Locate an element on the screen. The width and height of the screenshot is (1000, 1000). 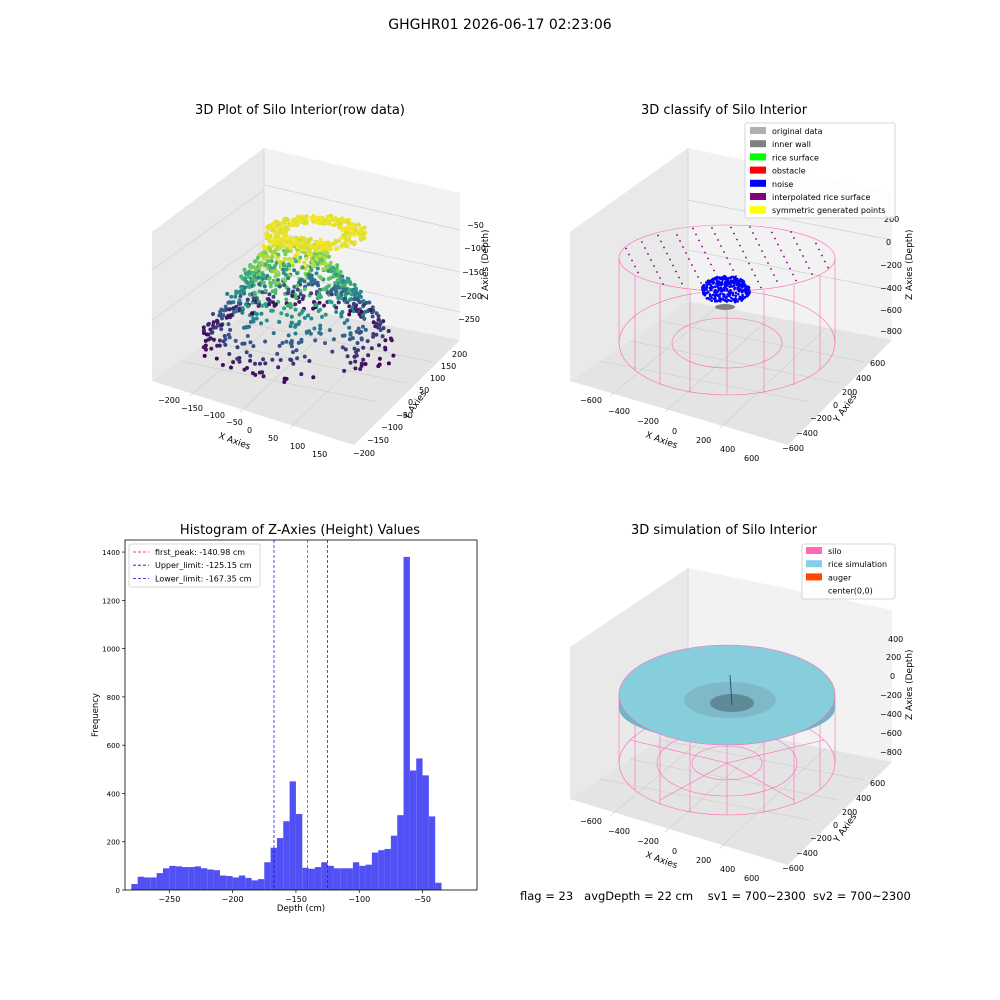
plot4-legend-label: center(0,0) is located at coordinates (850, 591).